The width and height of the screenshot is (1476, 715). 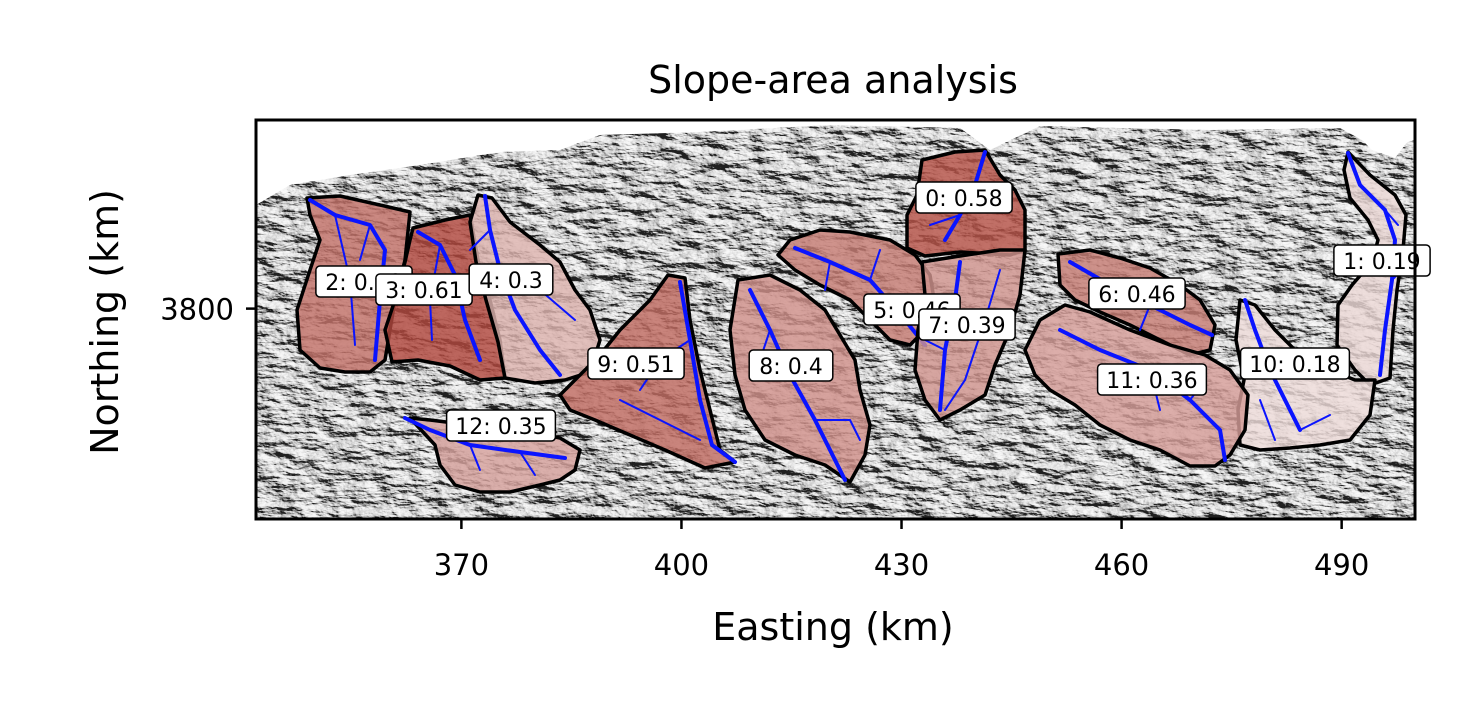 What do you see at coordinates (105, 322) in the screenshot?
I see `y-axis-title: Northing (km)` at bounding box center [105, 322].